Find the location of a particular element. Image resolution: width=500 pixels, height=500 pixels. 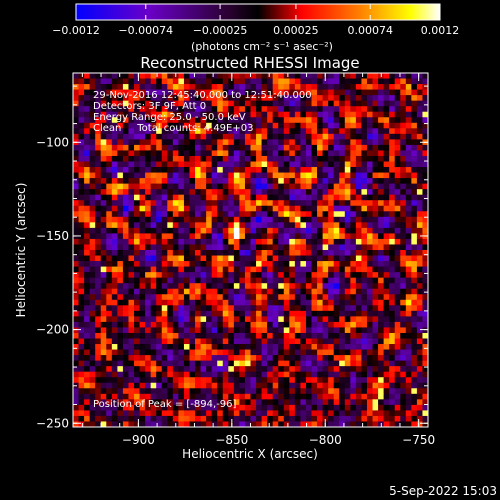

colorbar-units-label: (photons cm⁻² s⁻¹ asec⁻²) is located at coordinates (262, 46).